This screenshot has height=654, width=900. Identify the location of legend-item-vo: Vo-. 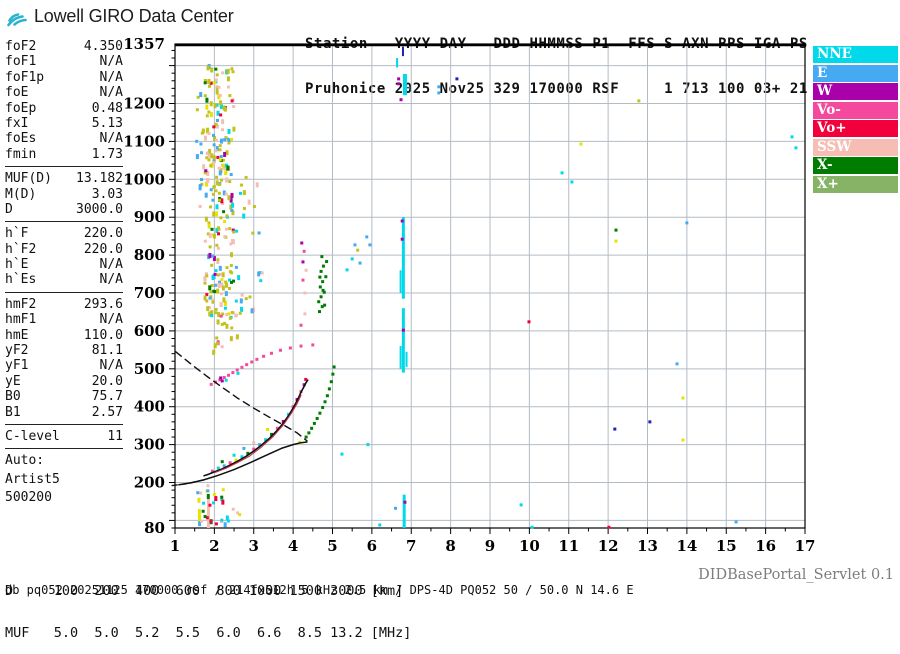
(855, 110).